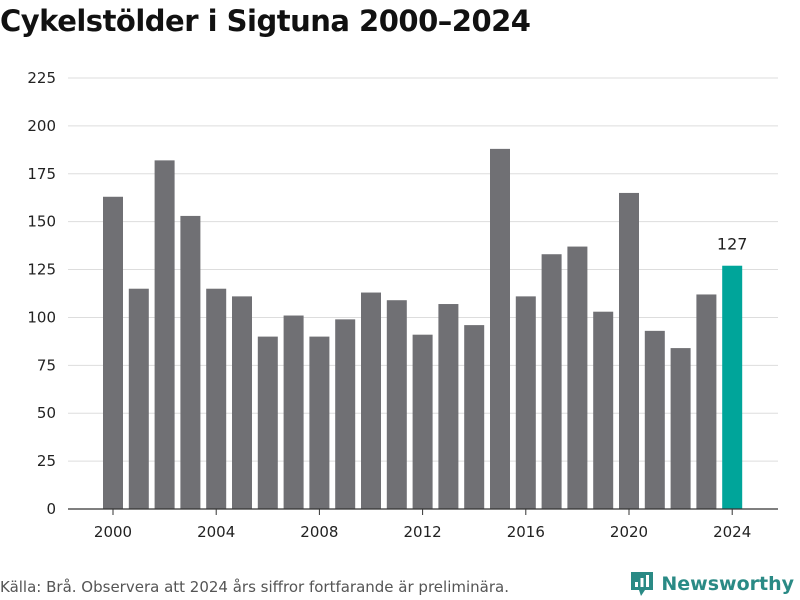 The height and width of the screenshot is (600, 800). Describe the element at coordinates (727, 584) in the screenshot. I see `brand-name: Newsworthy` at that location.